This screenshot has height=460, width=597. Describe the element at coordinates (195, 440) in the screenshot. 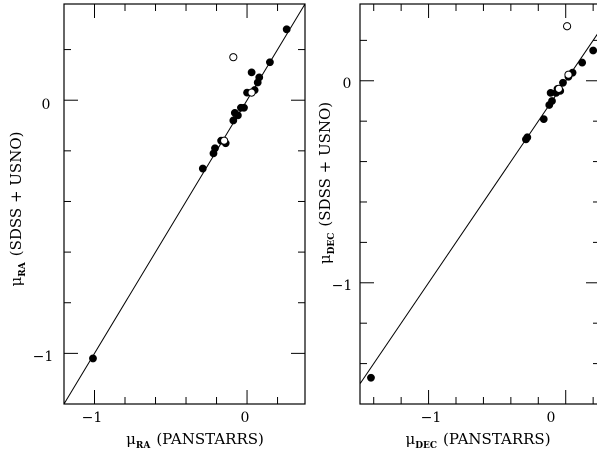

I see `x-axis-label: μRA (PANSTARRS)` at that location.